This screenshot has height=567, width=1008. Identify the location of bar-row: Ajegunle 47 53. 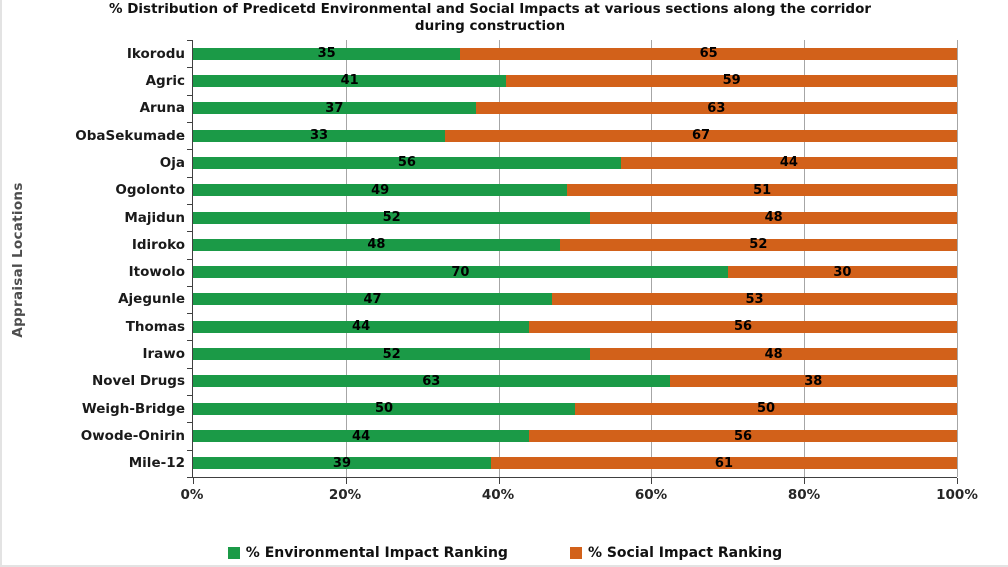
(537, 299).